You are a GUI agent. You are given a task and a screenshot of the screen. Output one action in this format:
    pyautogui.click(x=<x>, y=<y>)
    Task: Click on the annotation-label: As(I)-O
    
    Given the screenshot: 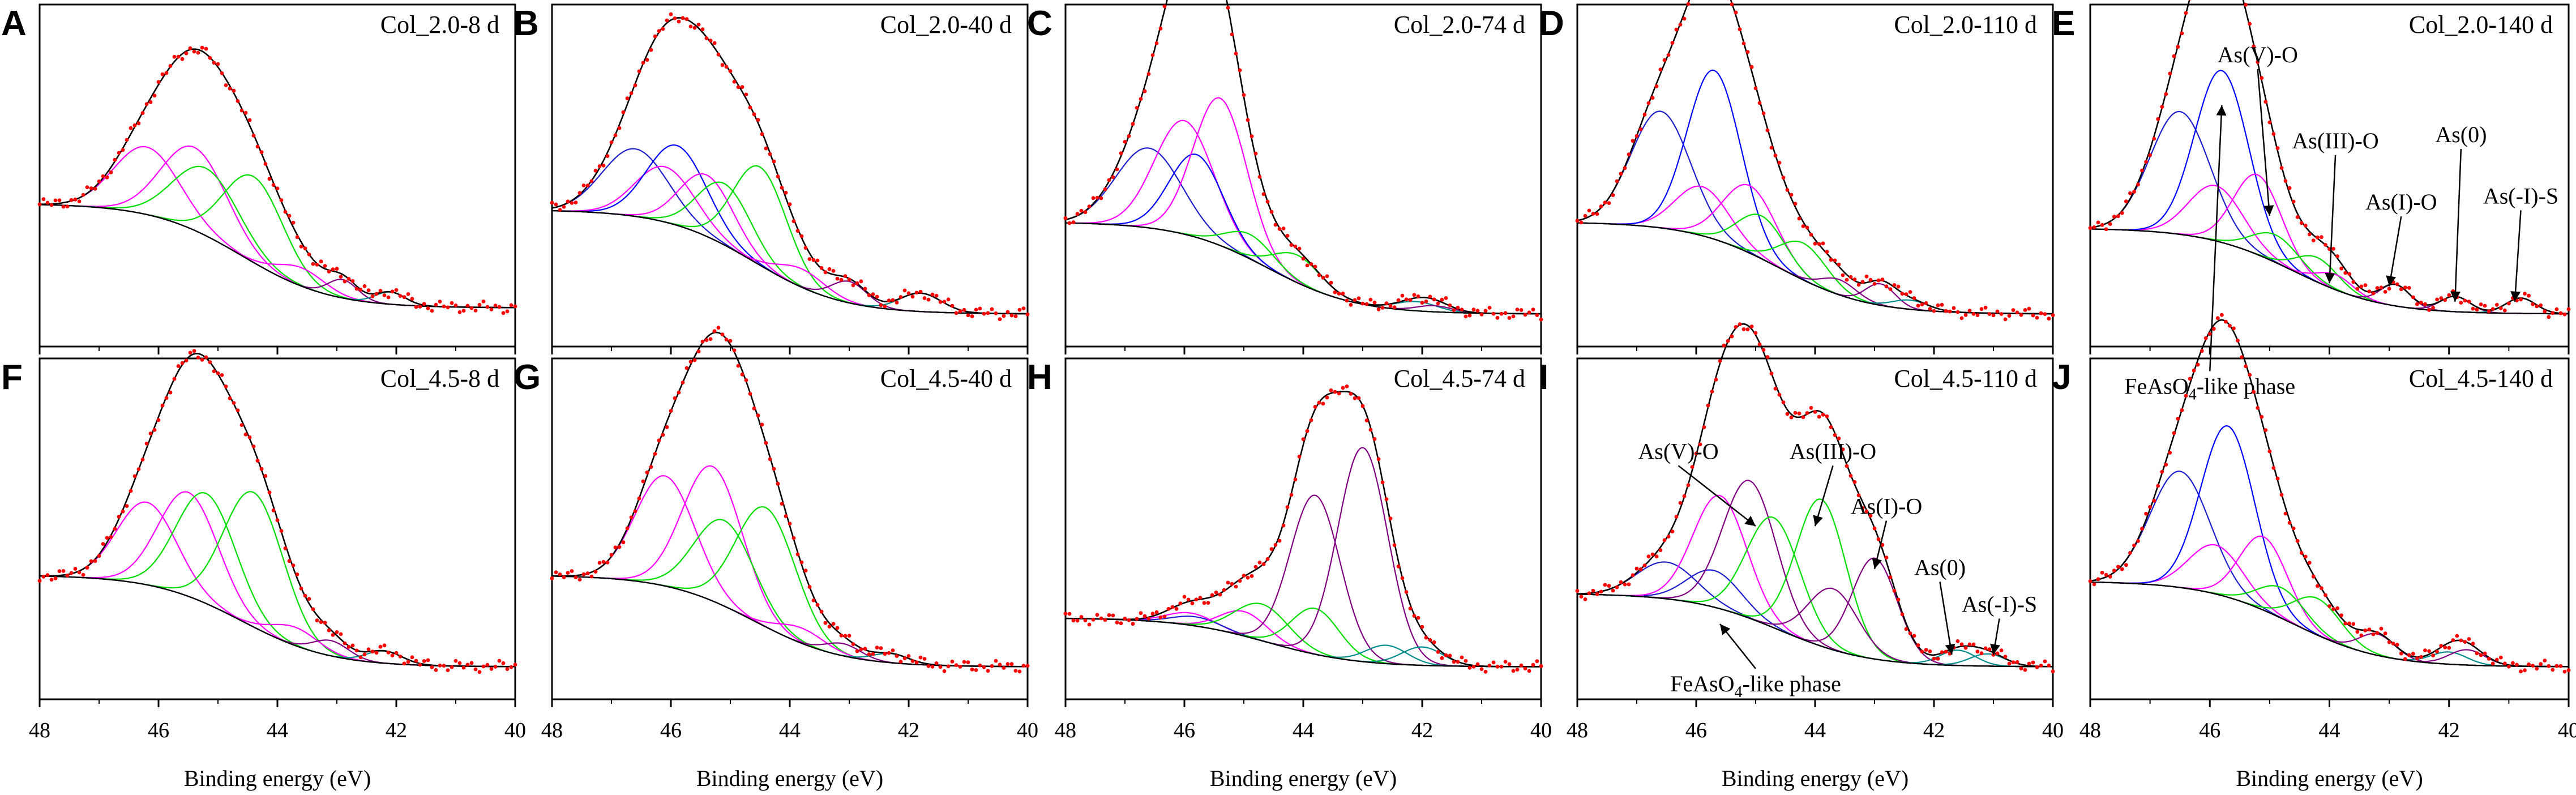 What is the action you would take?
    pyautogui.click(x=1887, y=507)
    